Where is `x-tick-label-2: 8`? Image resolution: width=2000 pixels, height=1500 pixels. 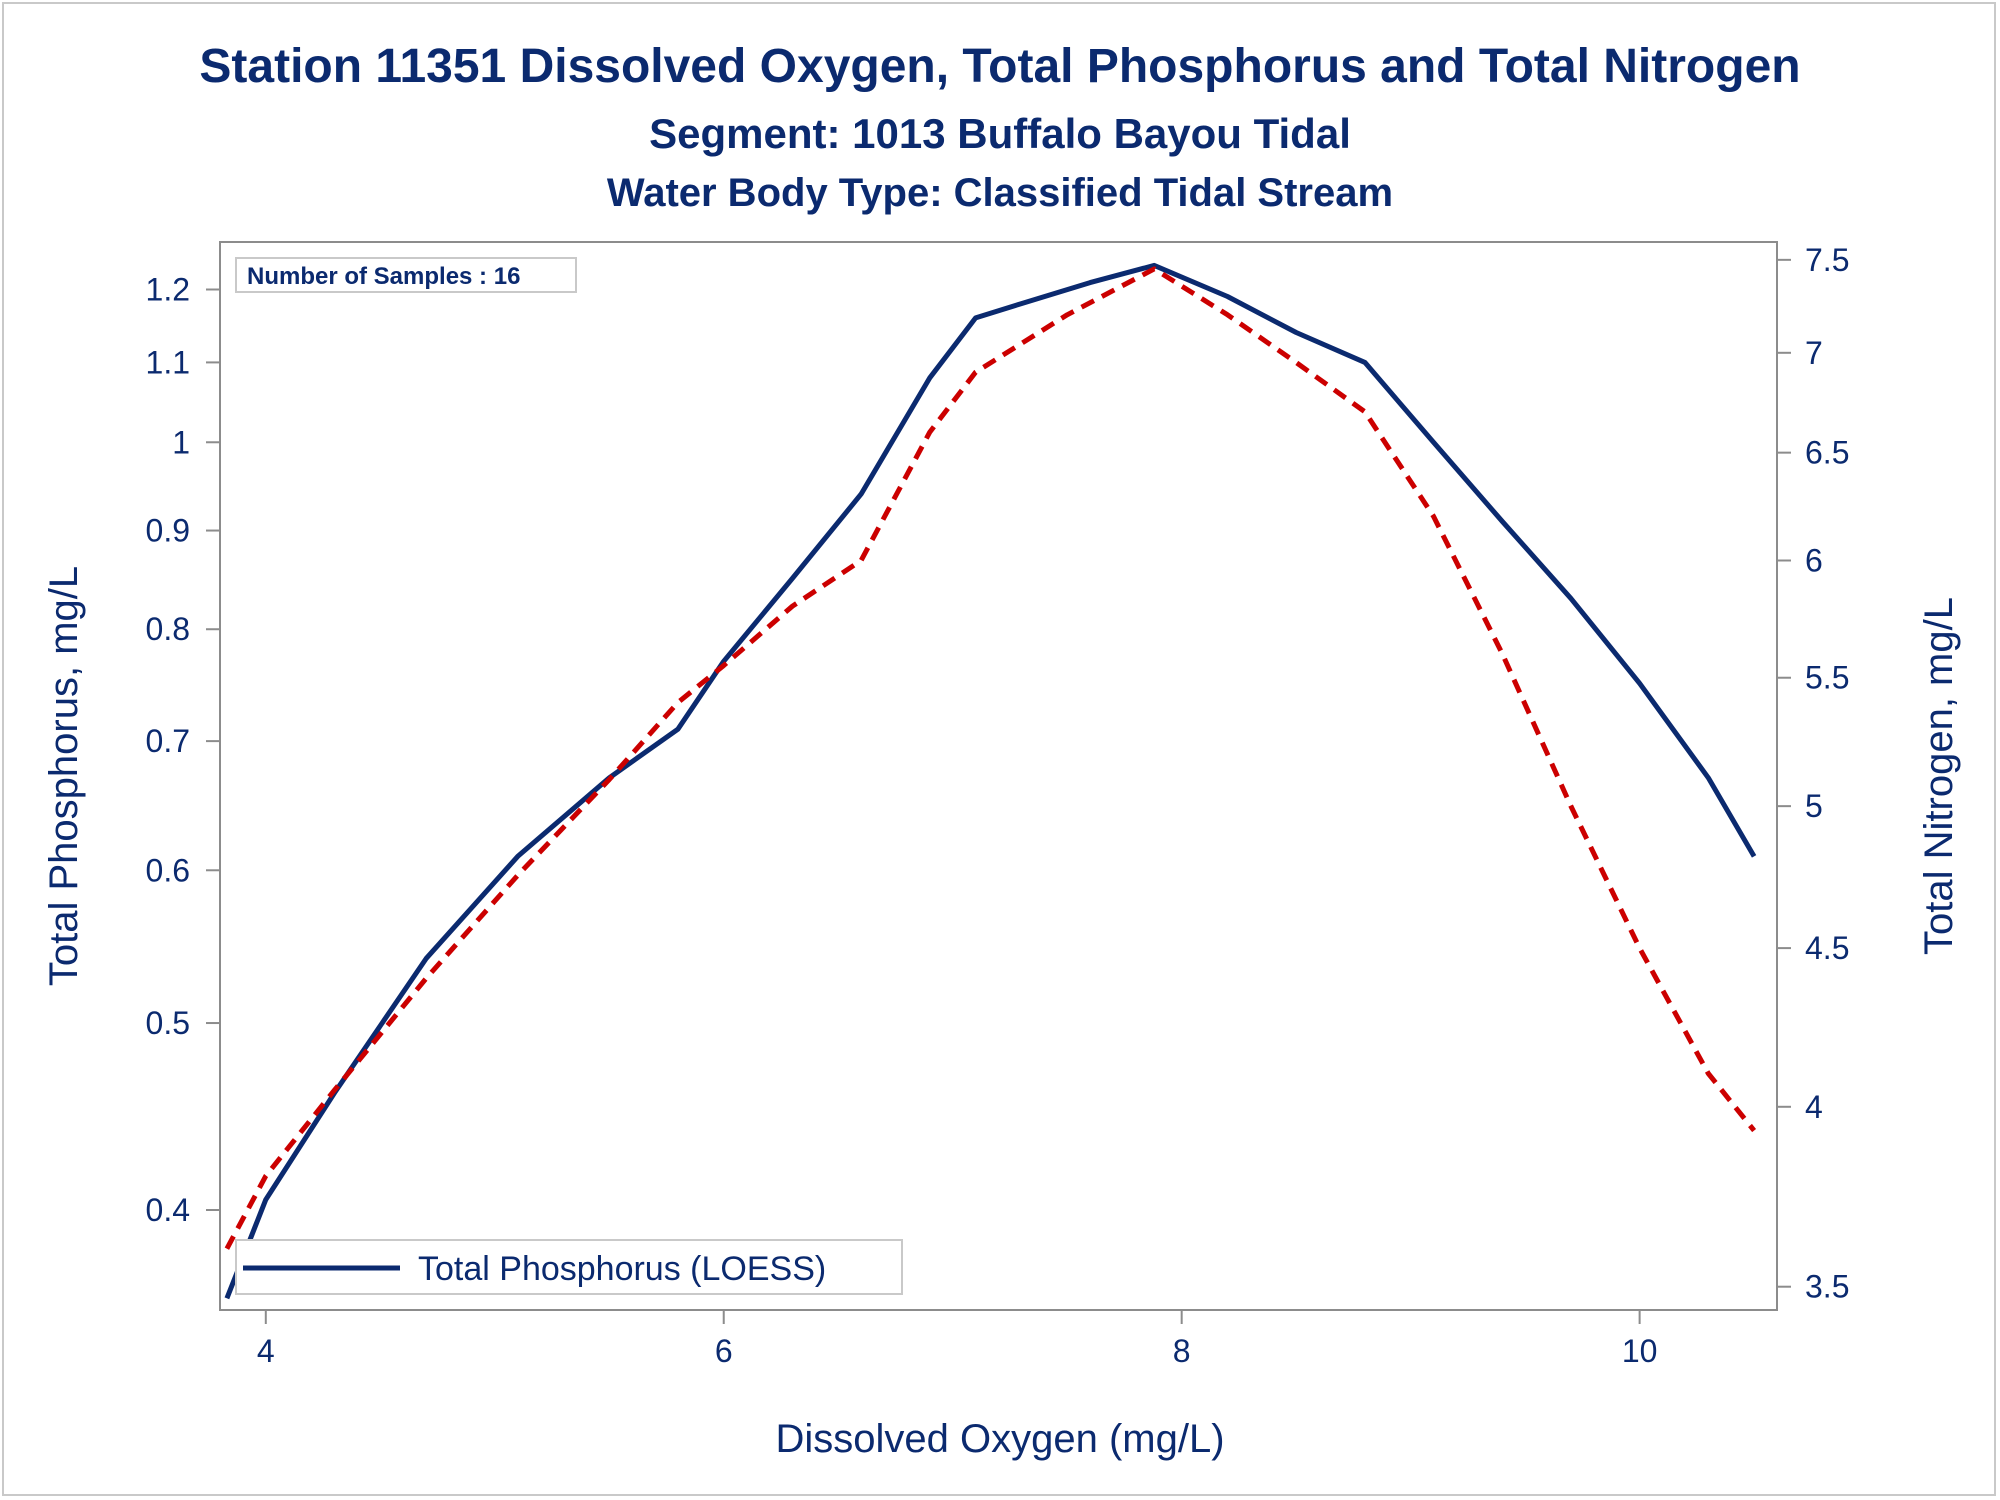 x-tick-label-2: 8 is located at coordinates (1182, 1351).